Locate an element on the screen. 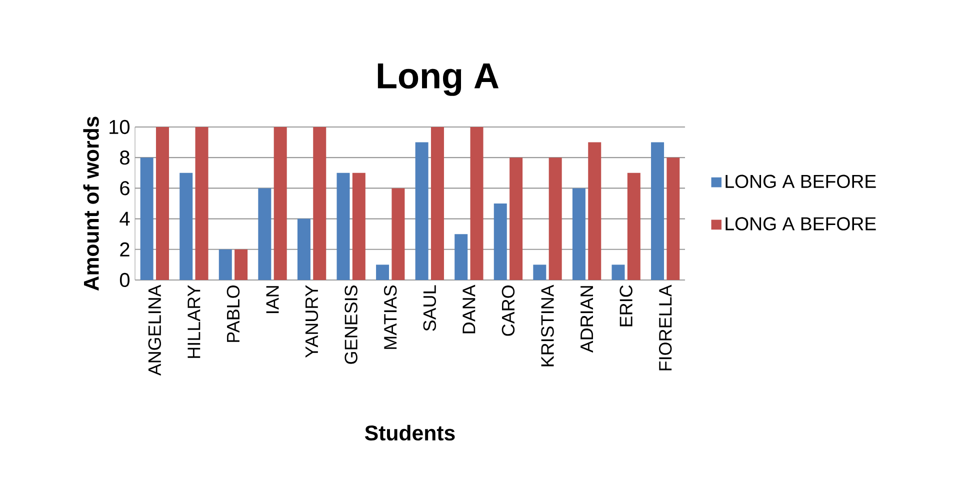 This screenshot has width=957, height=485. chart-title: Long A is located at coordinates (438, 80).